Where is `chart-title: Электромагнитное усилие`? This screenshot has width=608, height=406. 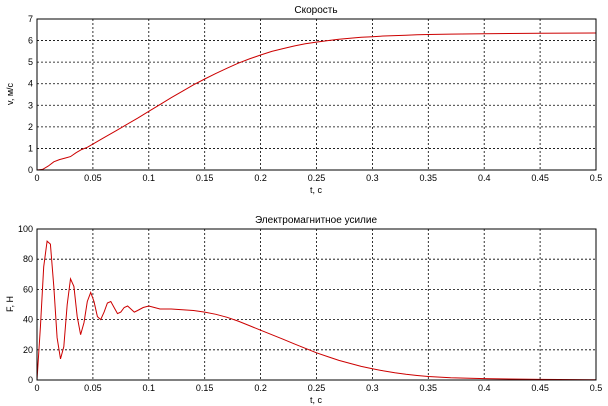
chart-title: Электромагнитное усилие is located at coordinates (316, 220).